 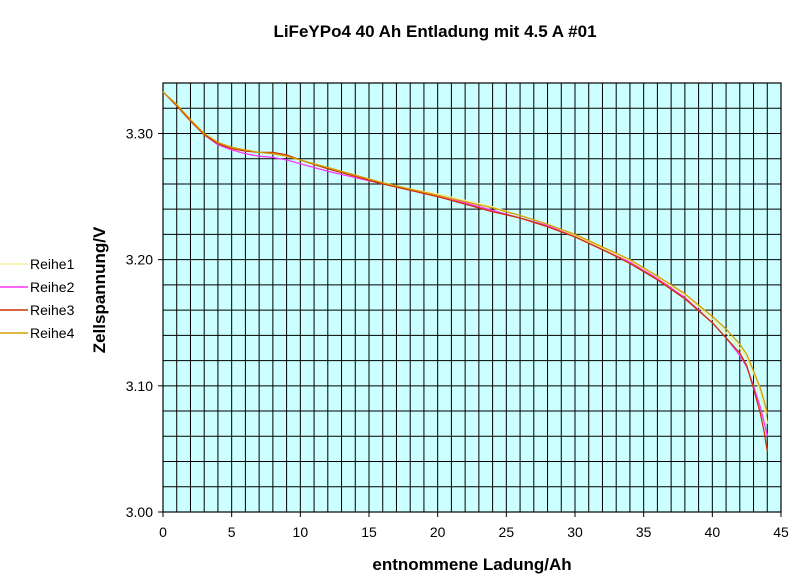 What do you see at coordinates (139, 512) in the screenshot?
I see `y-tick-label: 3.00` at bounding box center [139, 512].